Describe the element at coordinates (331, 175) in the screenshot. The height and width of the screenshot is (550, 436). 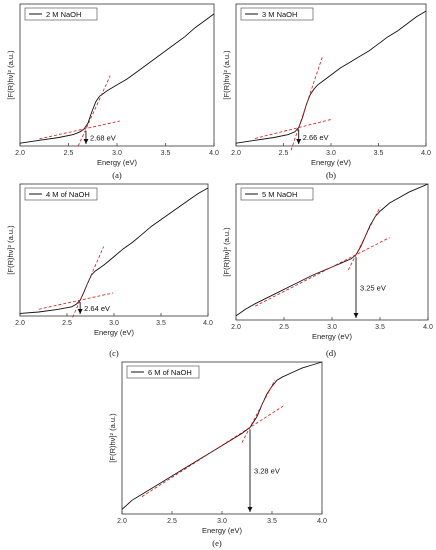
I see `panel-label: (b)` at that location.